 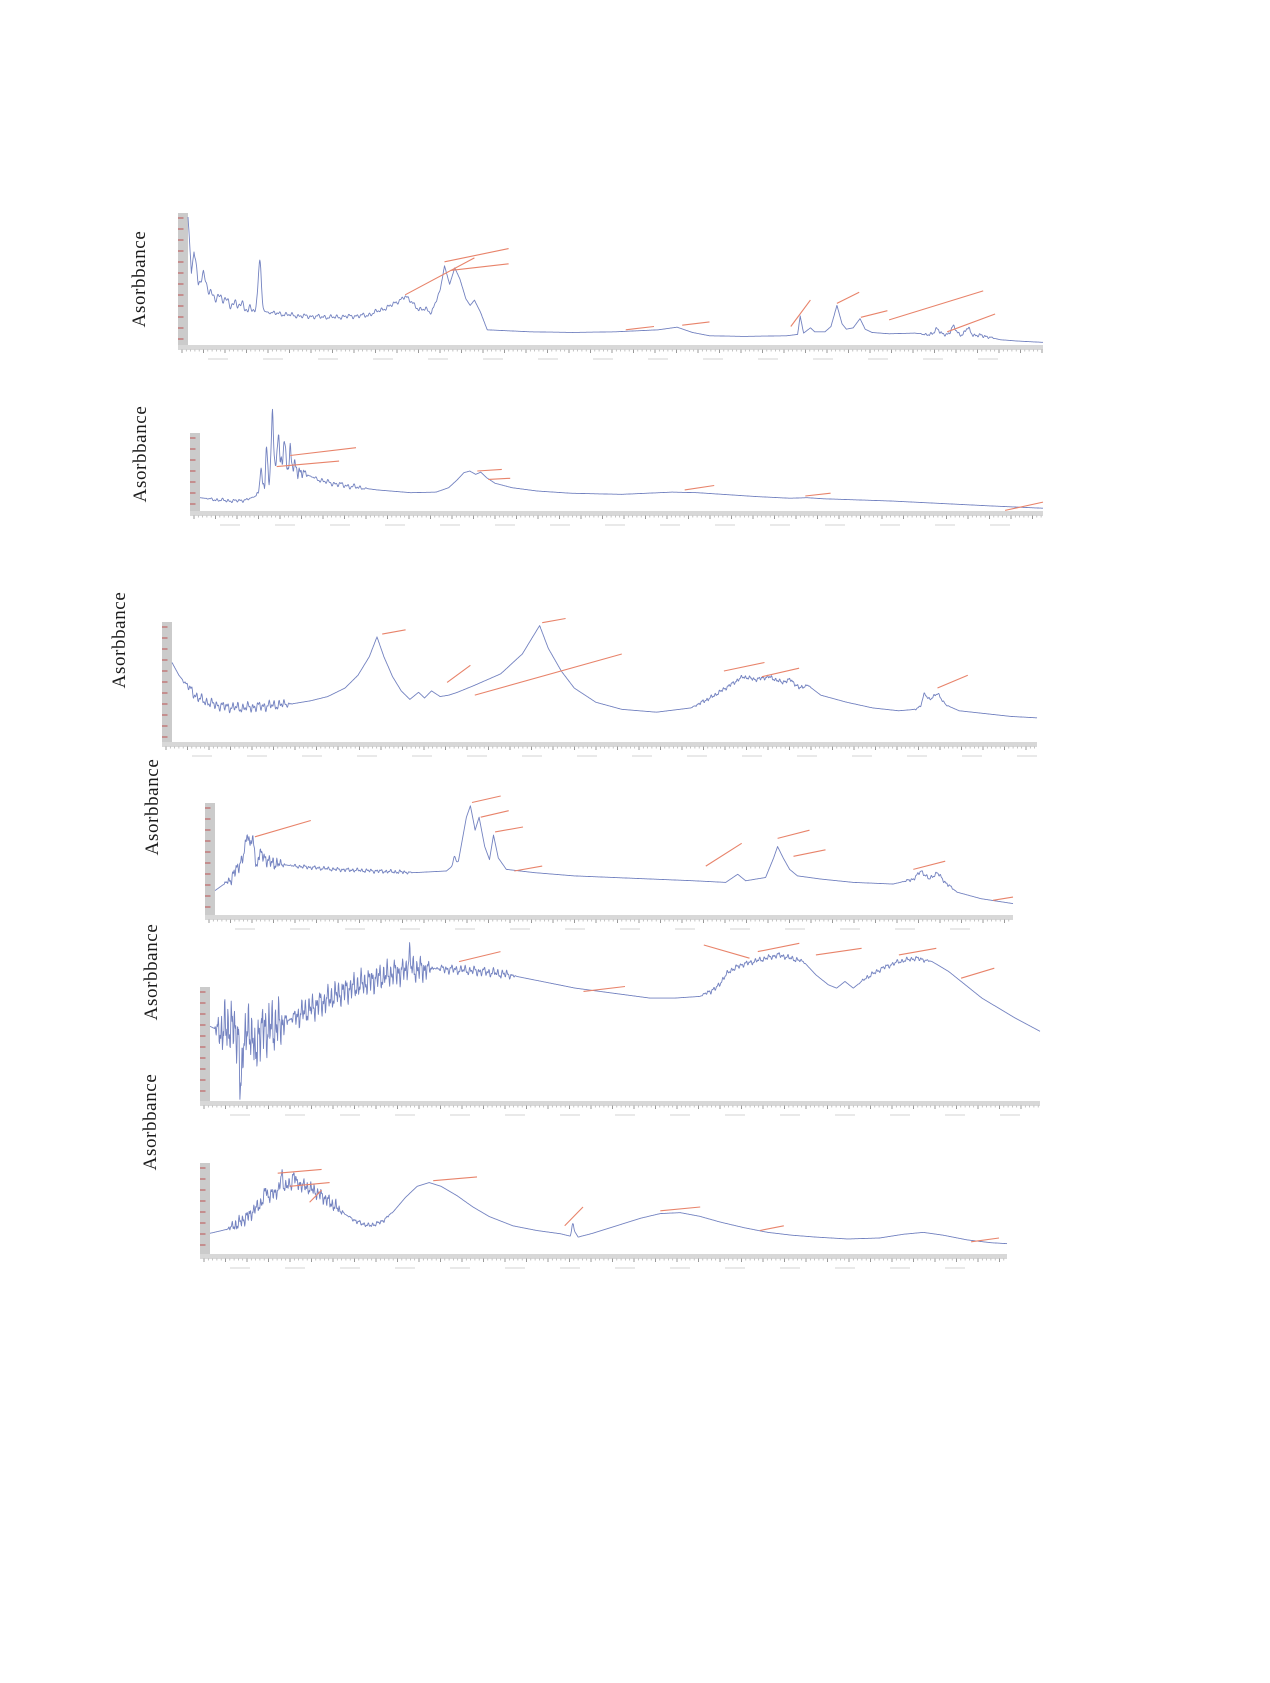 I want to click on y-axis-label-3: Asorbbance, so click(x=119, y=640).